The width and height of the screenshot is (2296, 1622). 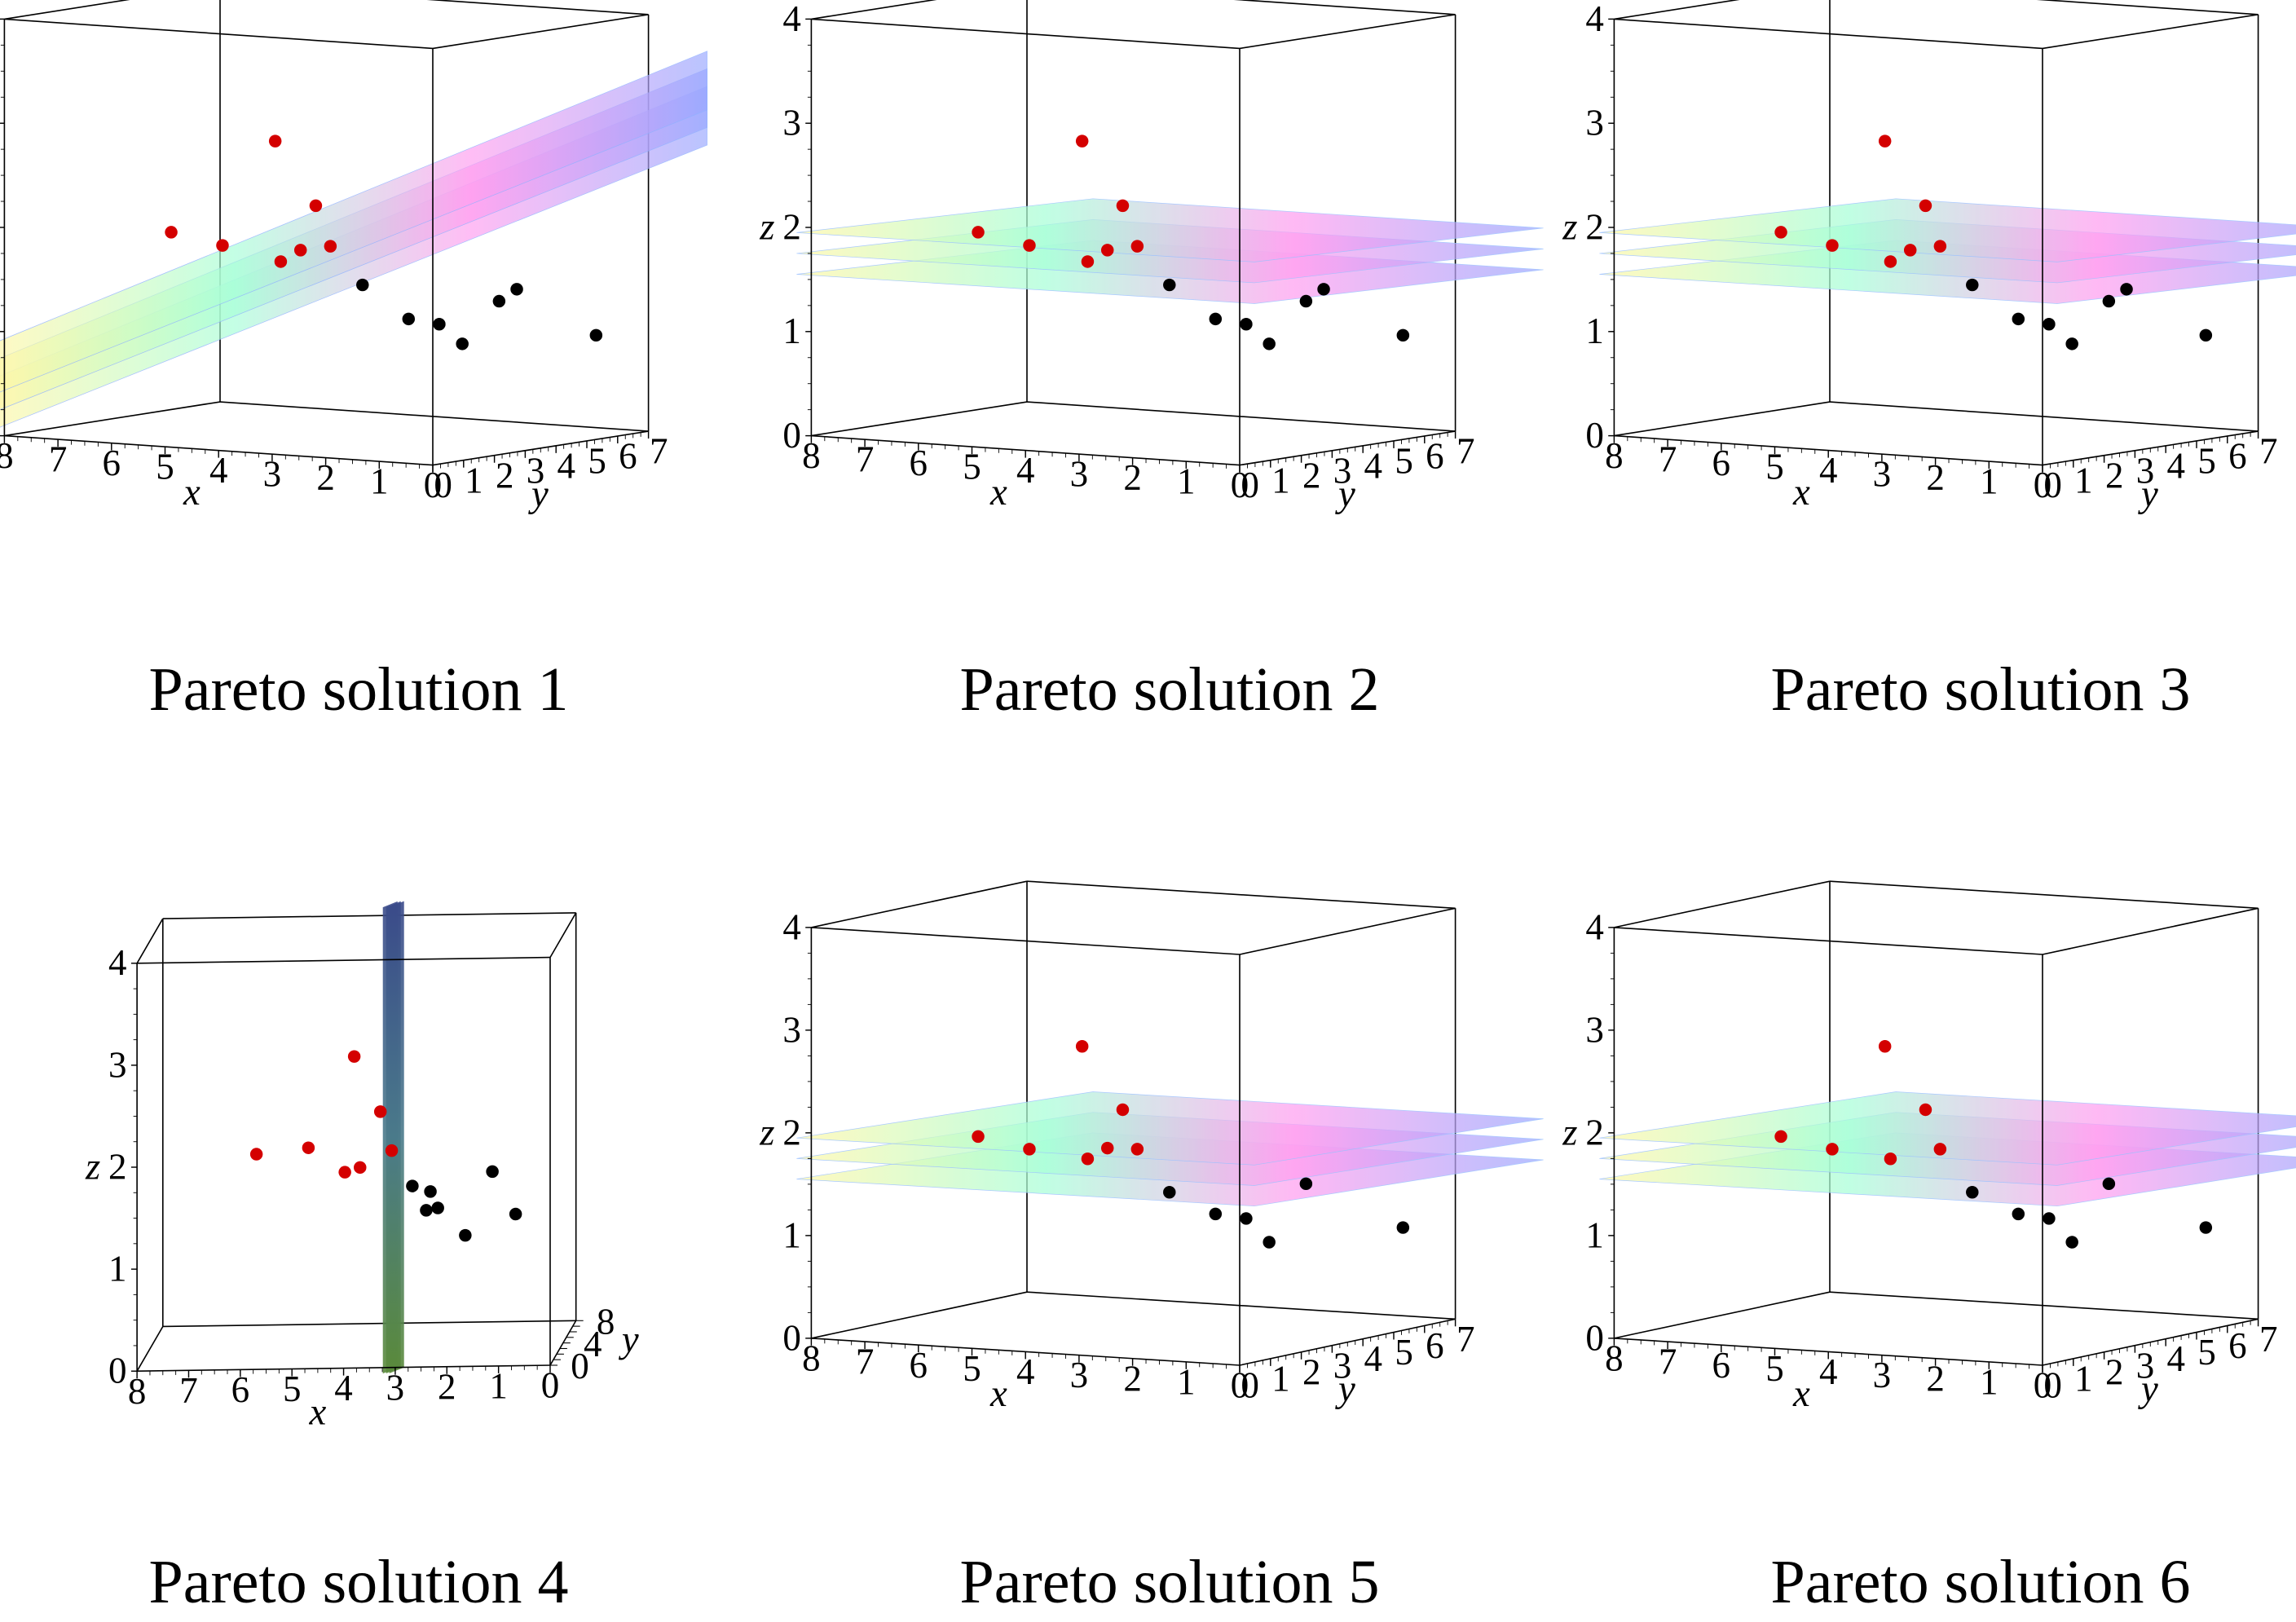 I want to click on z-tick-label: 4, so click(x=791, y=926).